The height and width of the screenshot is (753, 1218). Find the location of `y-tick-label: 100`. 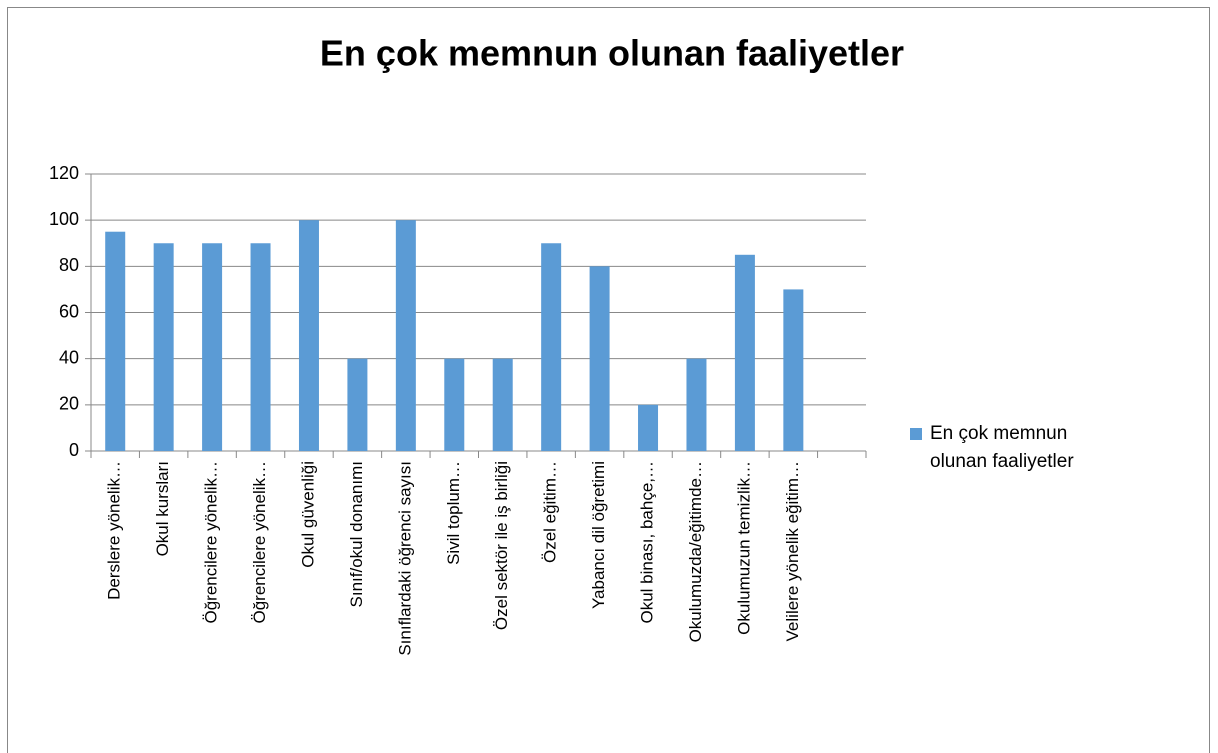

y-tick-label: 100 is located at coordinates (64, 219).